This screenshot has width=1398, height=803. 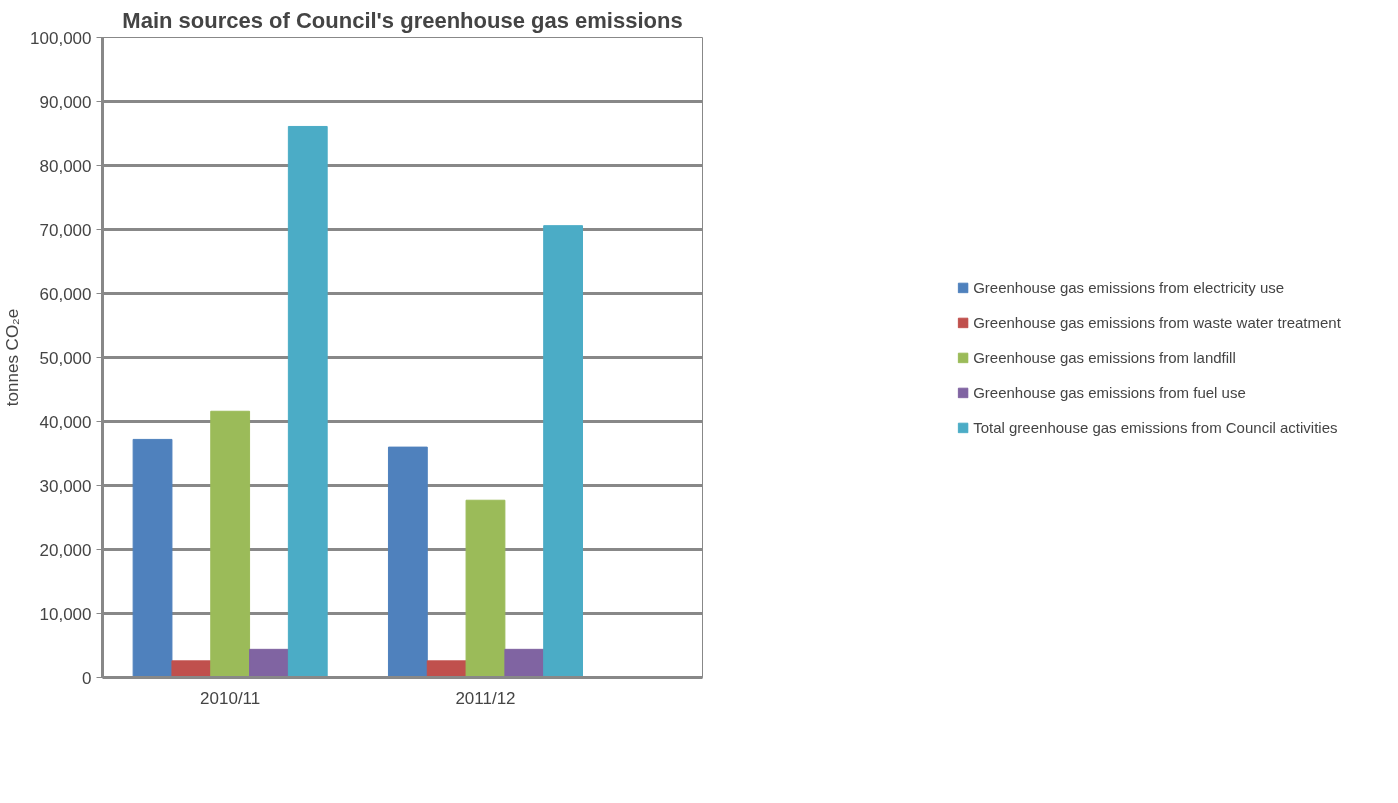 I want to click on legend-label: Greenhouse gas emissions from fuel use, so click(x=1109, y=392).